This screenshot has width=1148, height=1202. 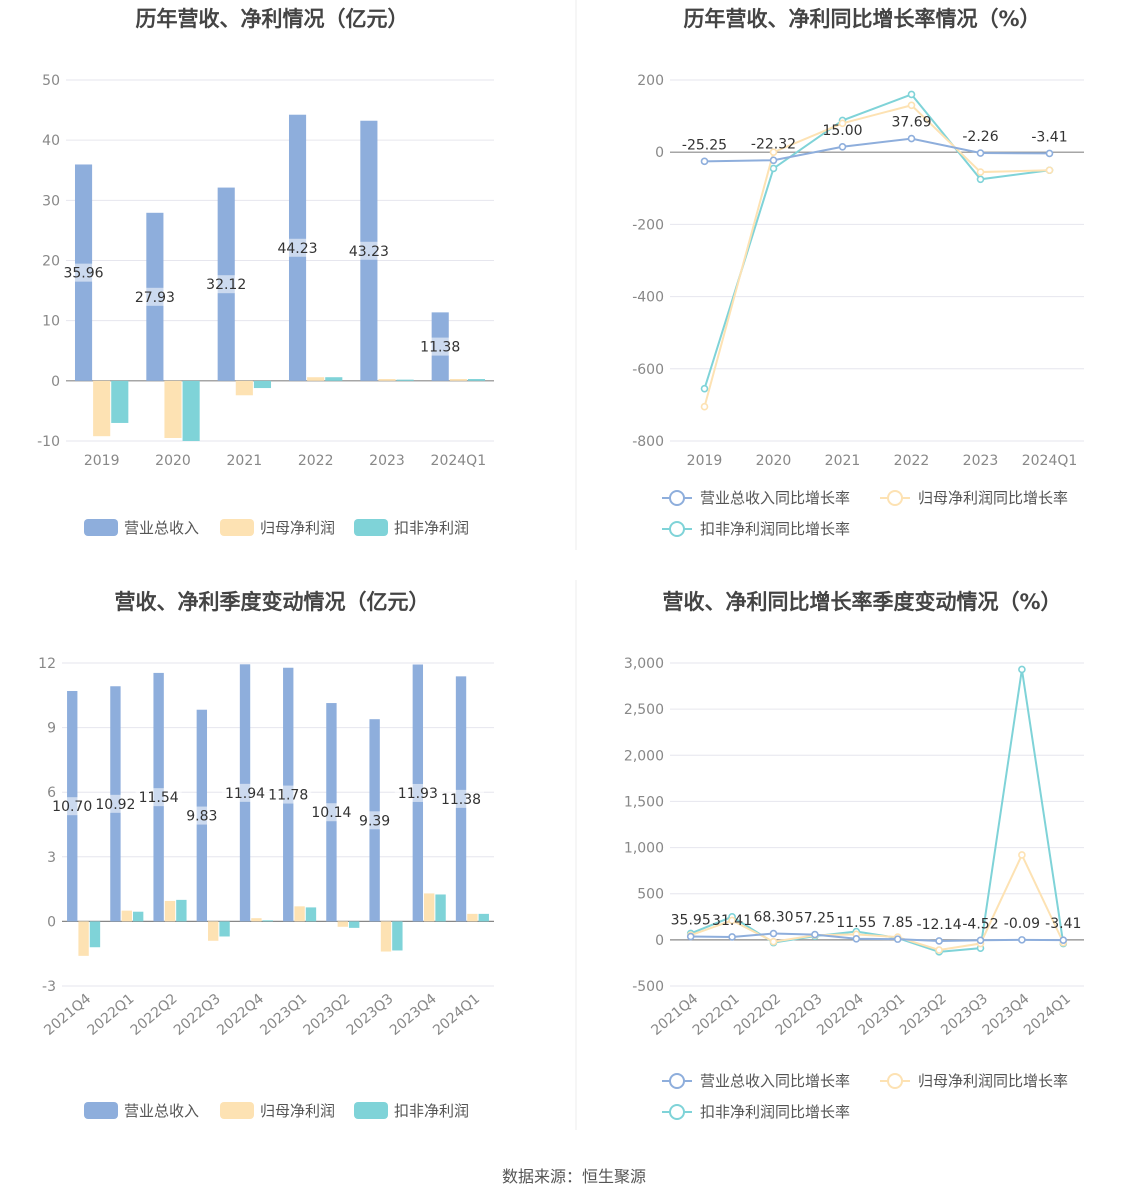 I want to click on y-tick-label: 6, so click(x=51, y=793).